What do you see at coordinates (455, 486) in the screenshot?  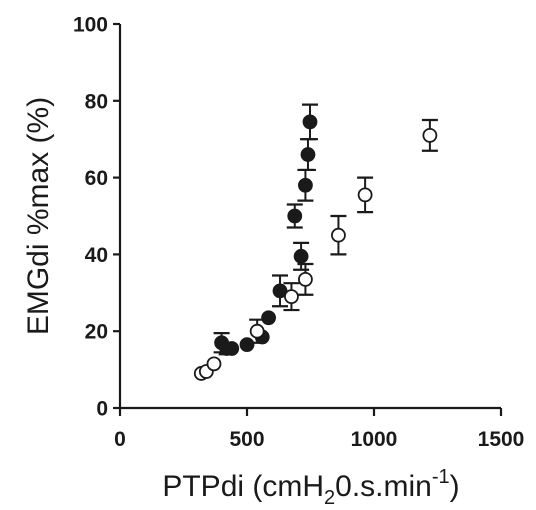 I see `x-axis-title-end: )` at bounding box center [455, 486].